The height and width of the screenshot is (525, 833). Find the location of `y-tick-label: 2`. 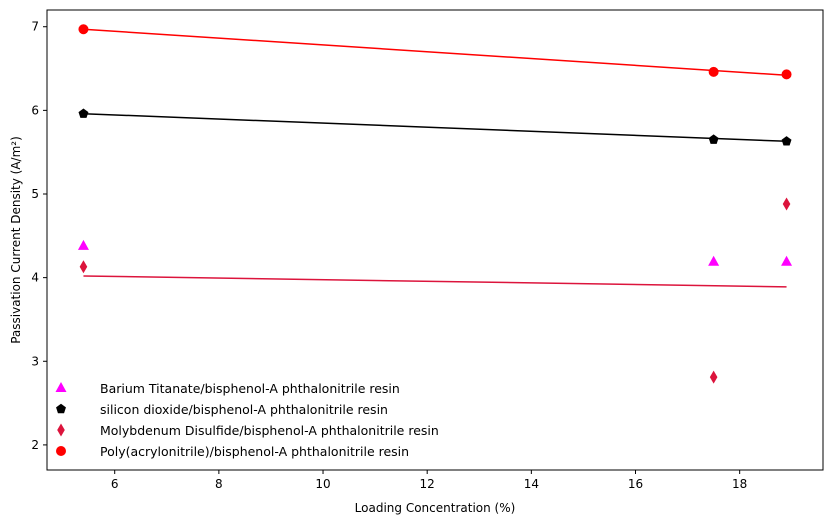

y-tick-label: 2 is located at coordinates (35, 445).